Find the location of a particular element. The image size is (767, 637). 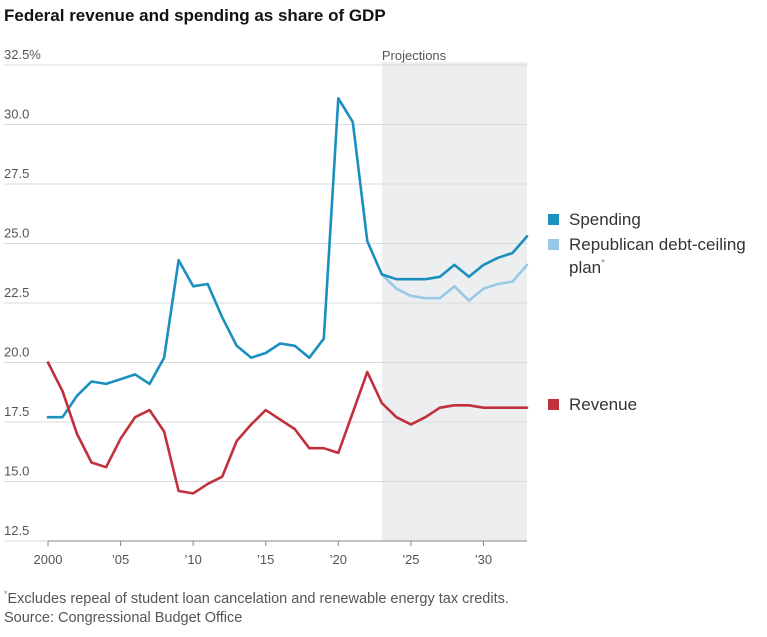

legend-label-plan-text: plan is located at coordinates (585, 267).